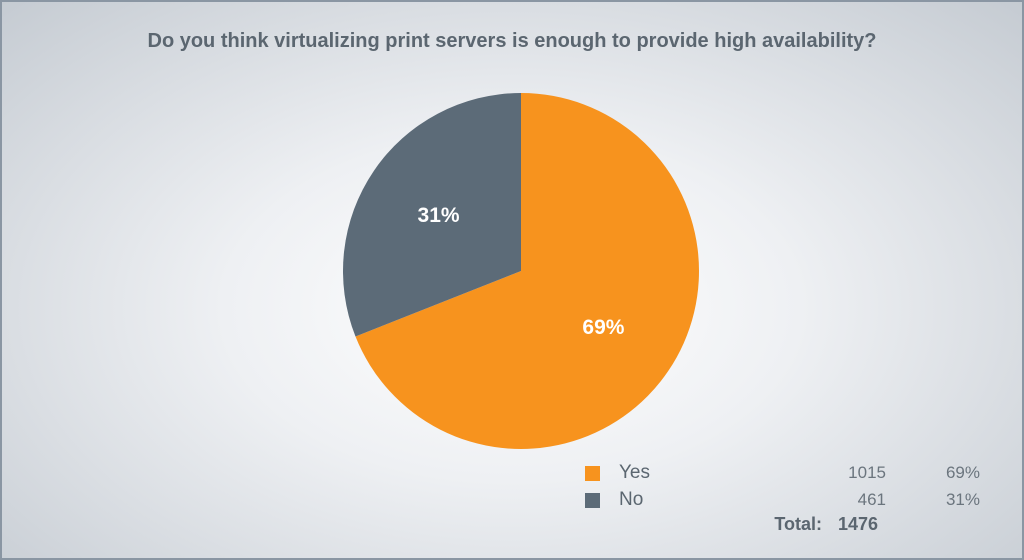 Image resolution: width=1024 pixels, height=560 pixels. Describe the element at coordinates (614, 500) in the screenshot. I see `legend-item-no: No` at that location.